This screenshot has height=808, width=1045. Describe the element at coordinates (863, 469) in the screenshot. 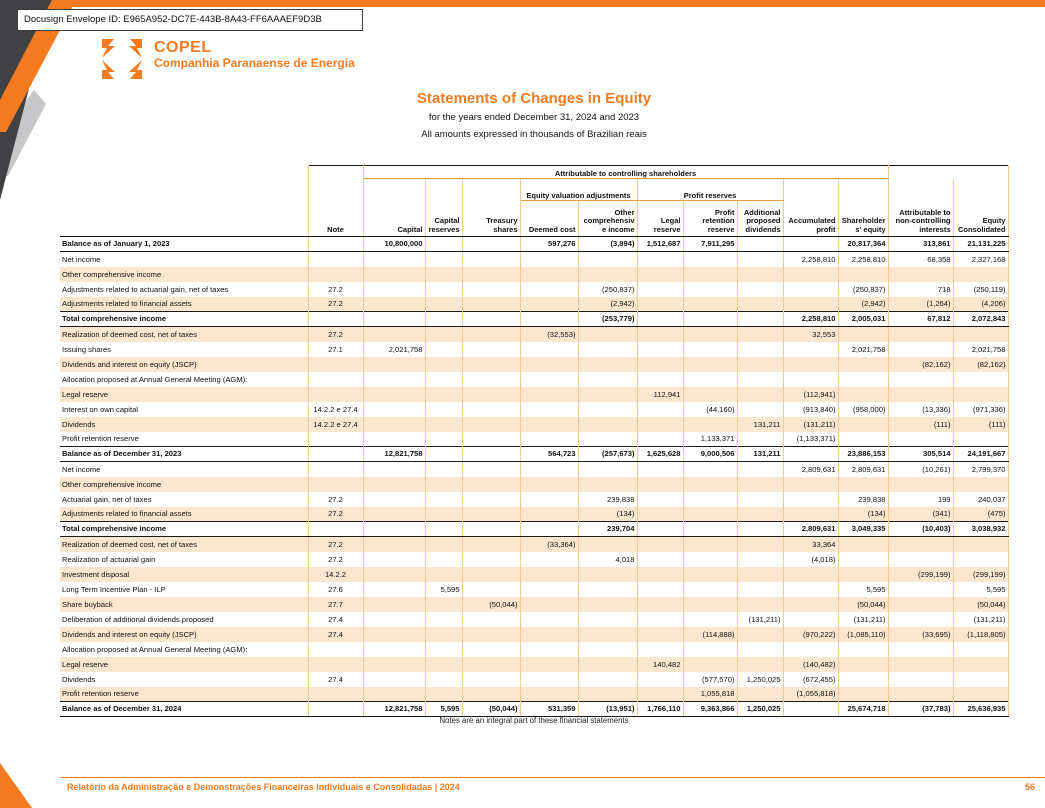

I see `value-cell: 2,809,631` at that location.